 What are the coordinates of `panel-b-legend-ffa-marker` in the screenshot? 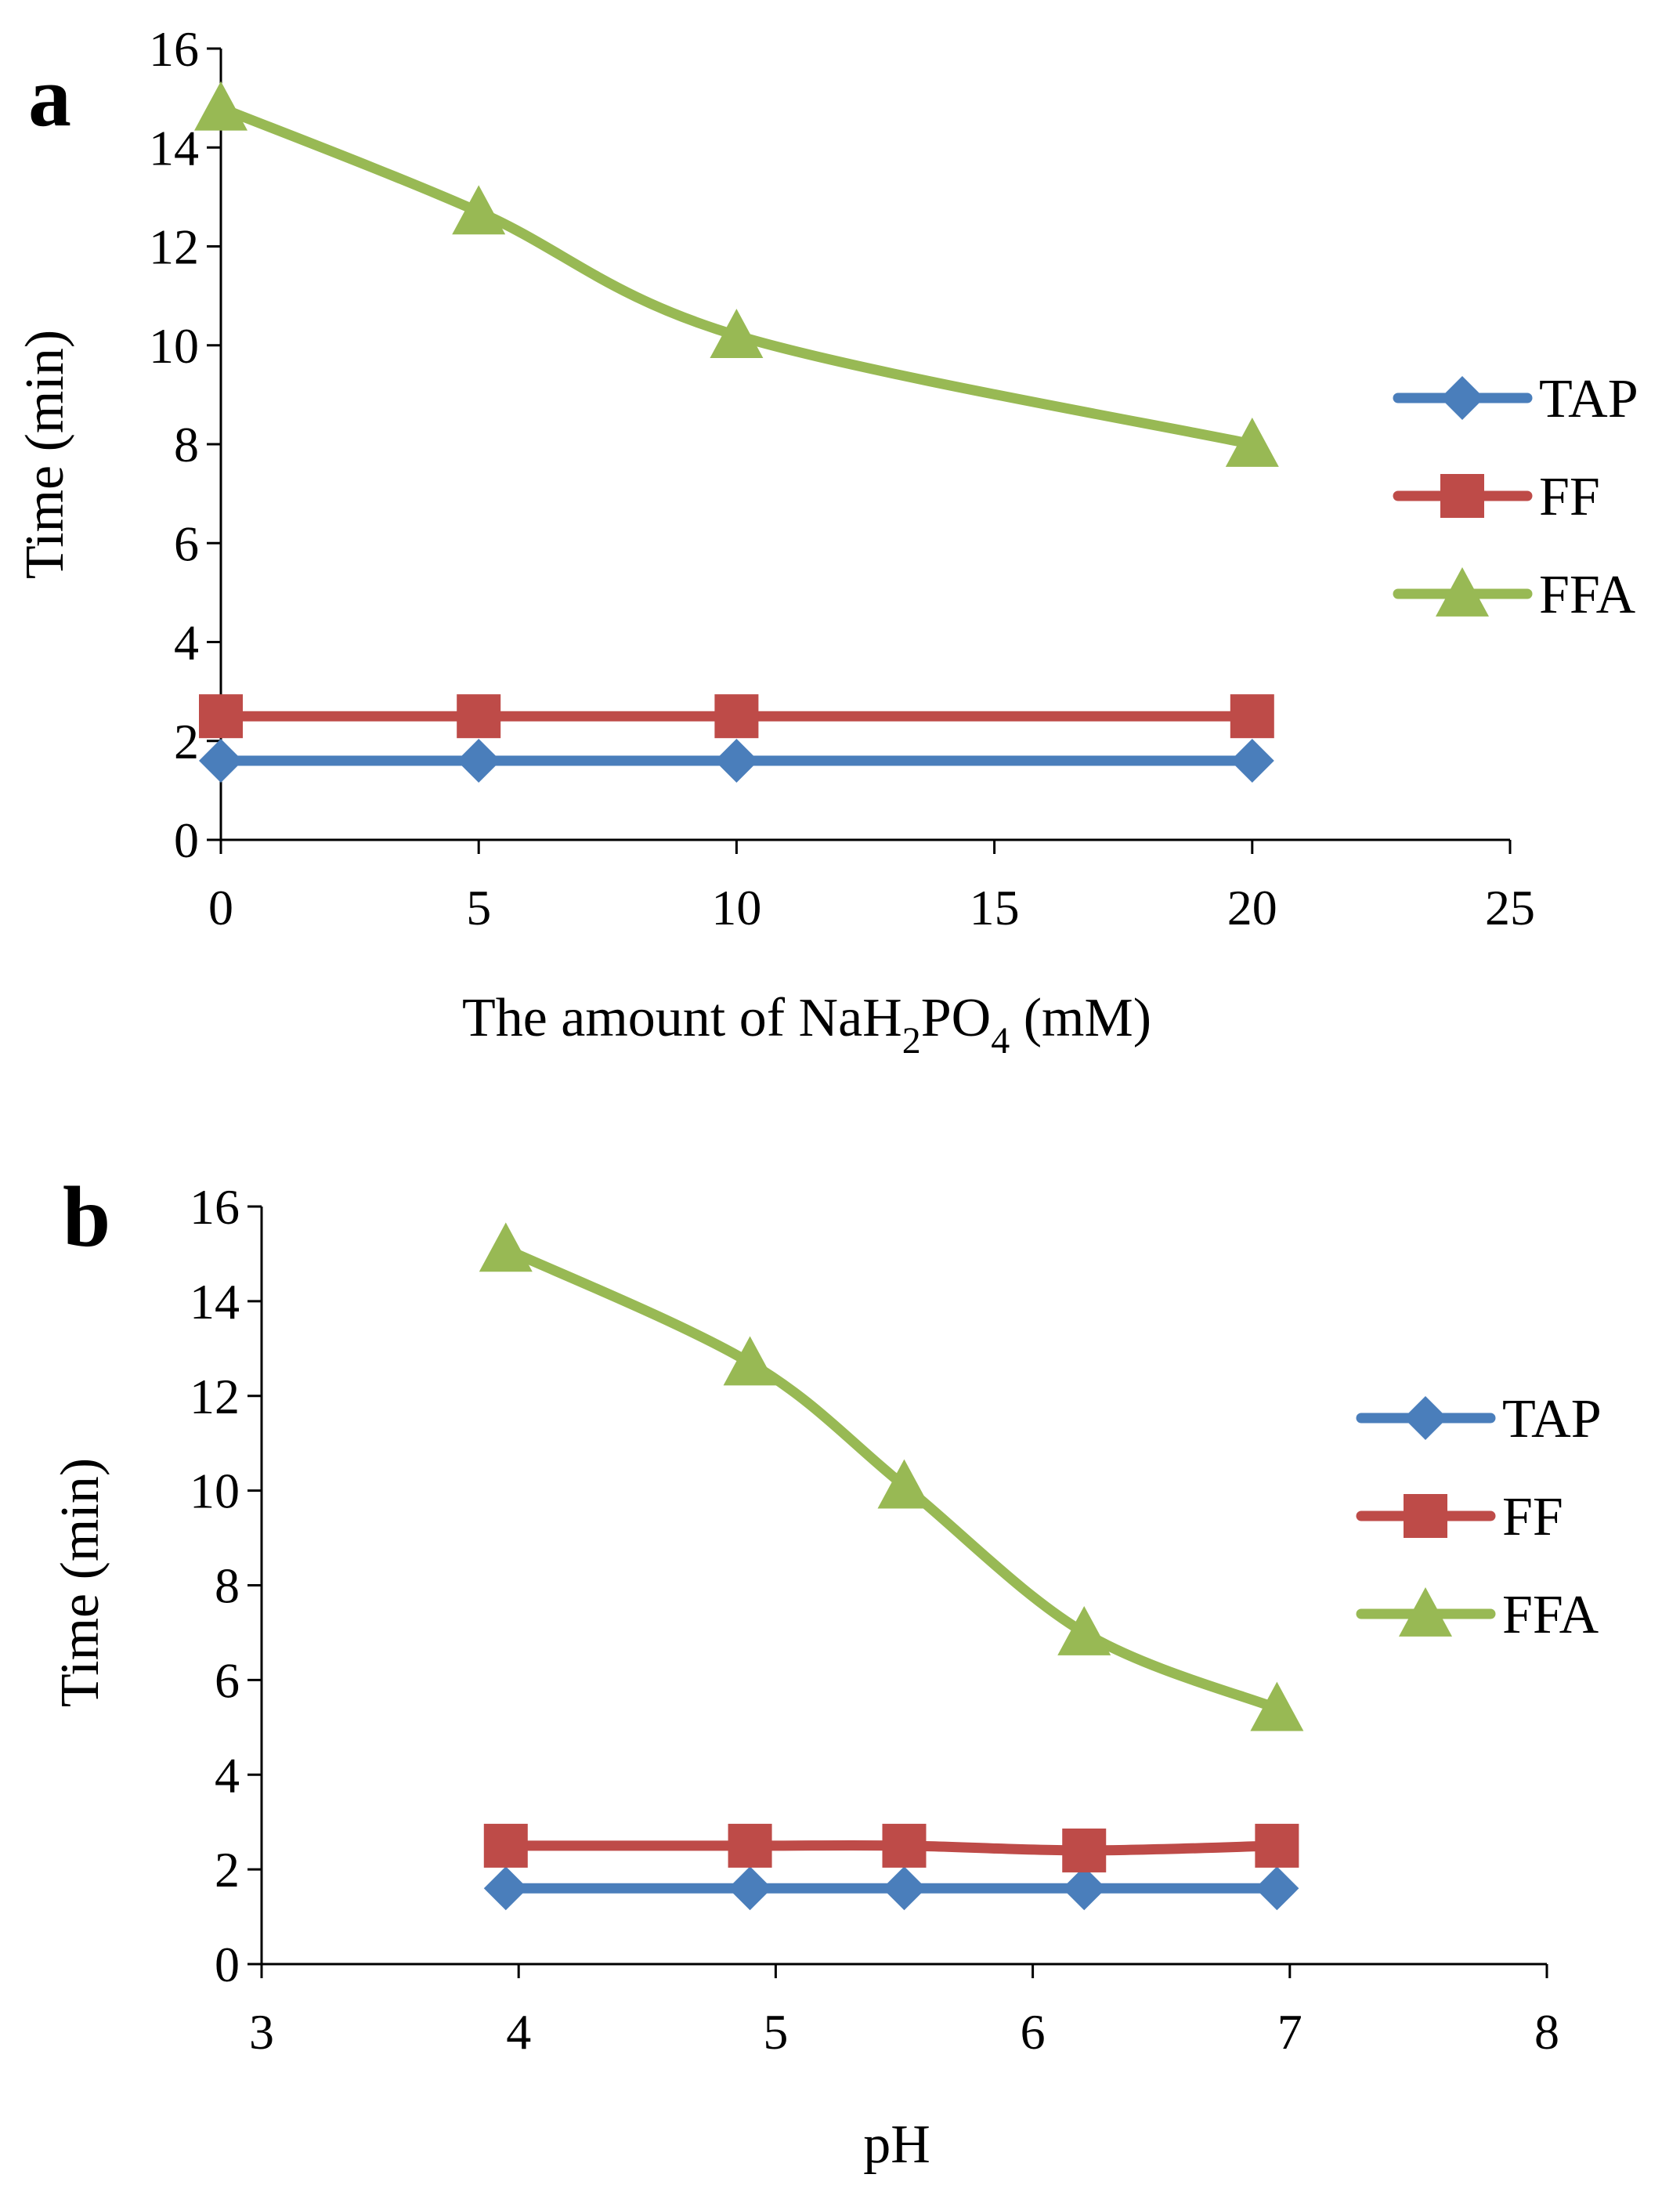 It's located at (1425, 1612).